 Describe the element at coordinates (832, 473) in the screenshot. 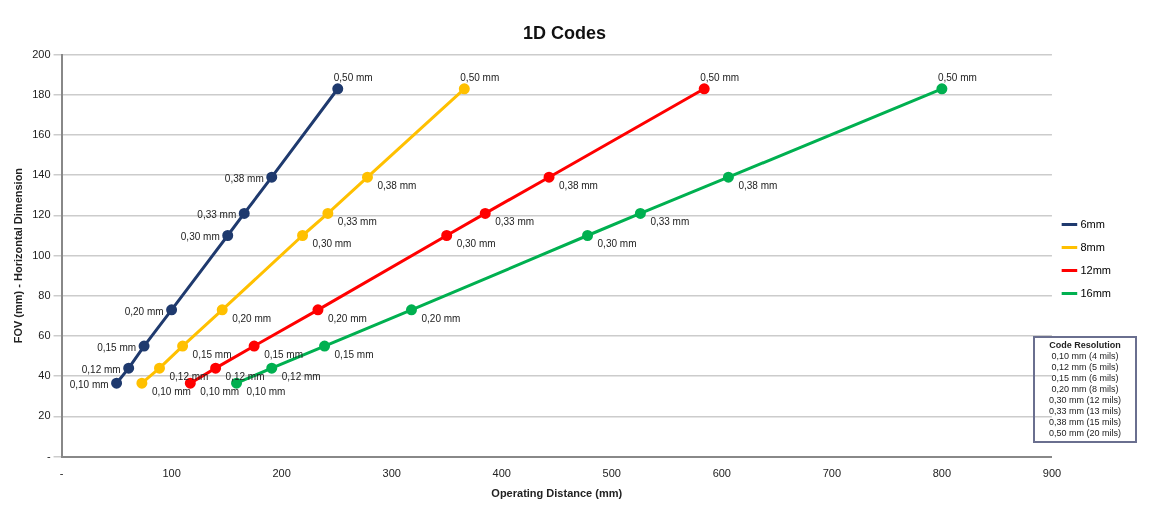

I see `x-tick-label: 700` at that location.